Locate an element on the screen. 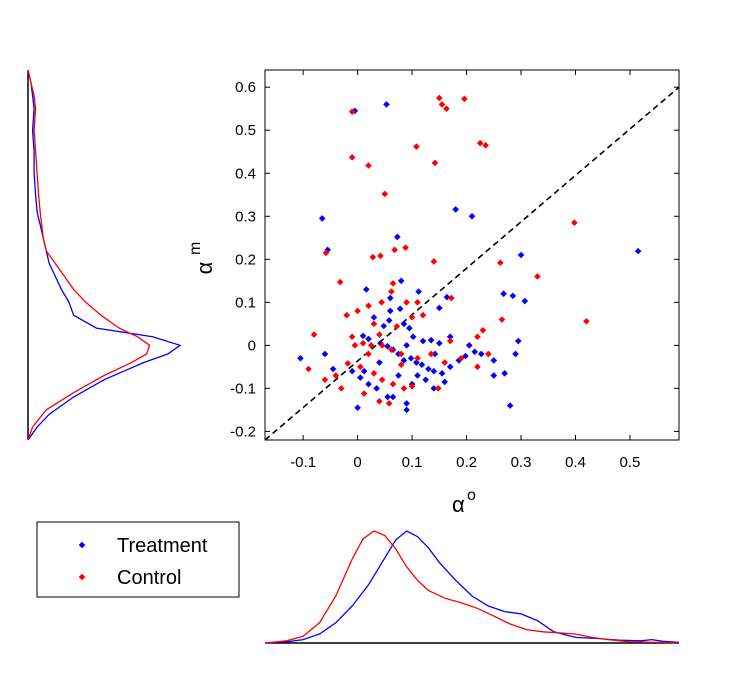 This screenshot has width=752, height=680. x-tick-label: 0 is located at coordinates (357, 462).